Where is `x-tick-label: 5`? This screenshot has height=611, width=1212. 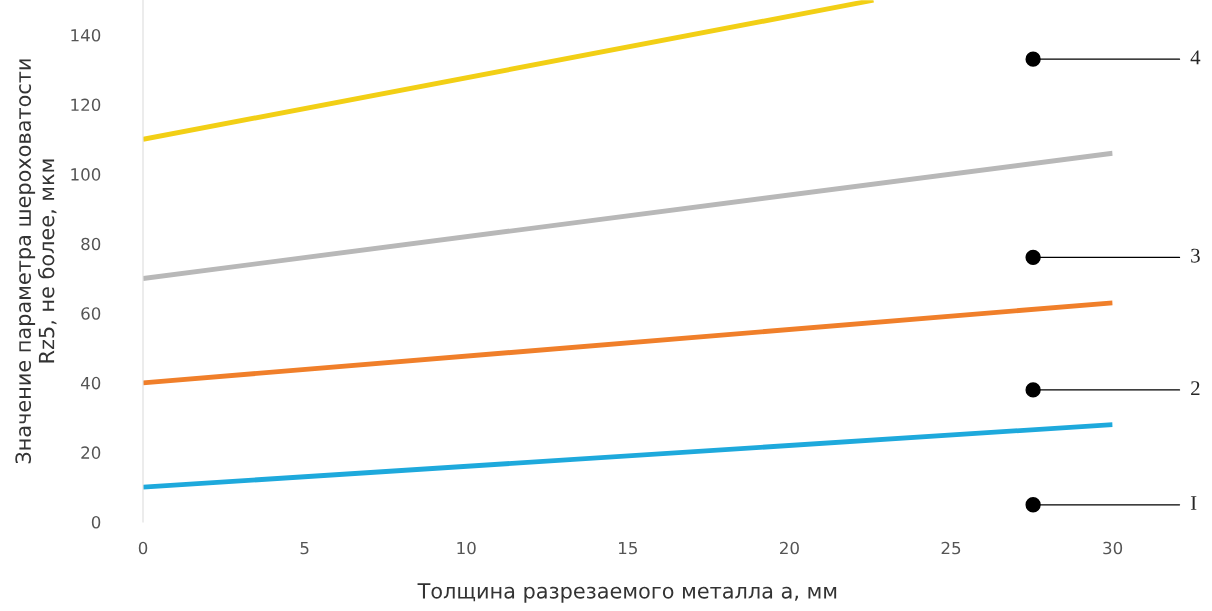 x-tick-label: 5 is located at coordinates (304, 548).